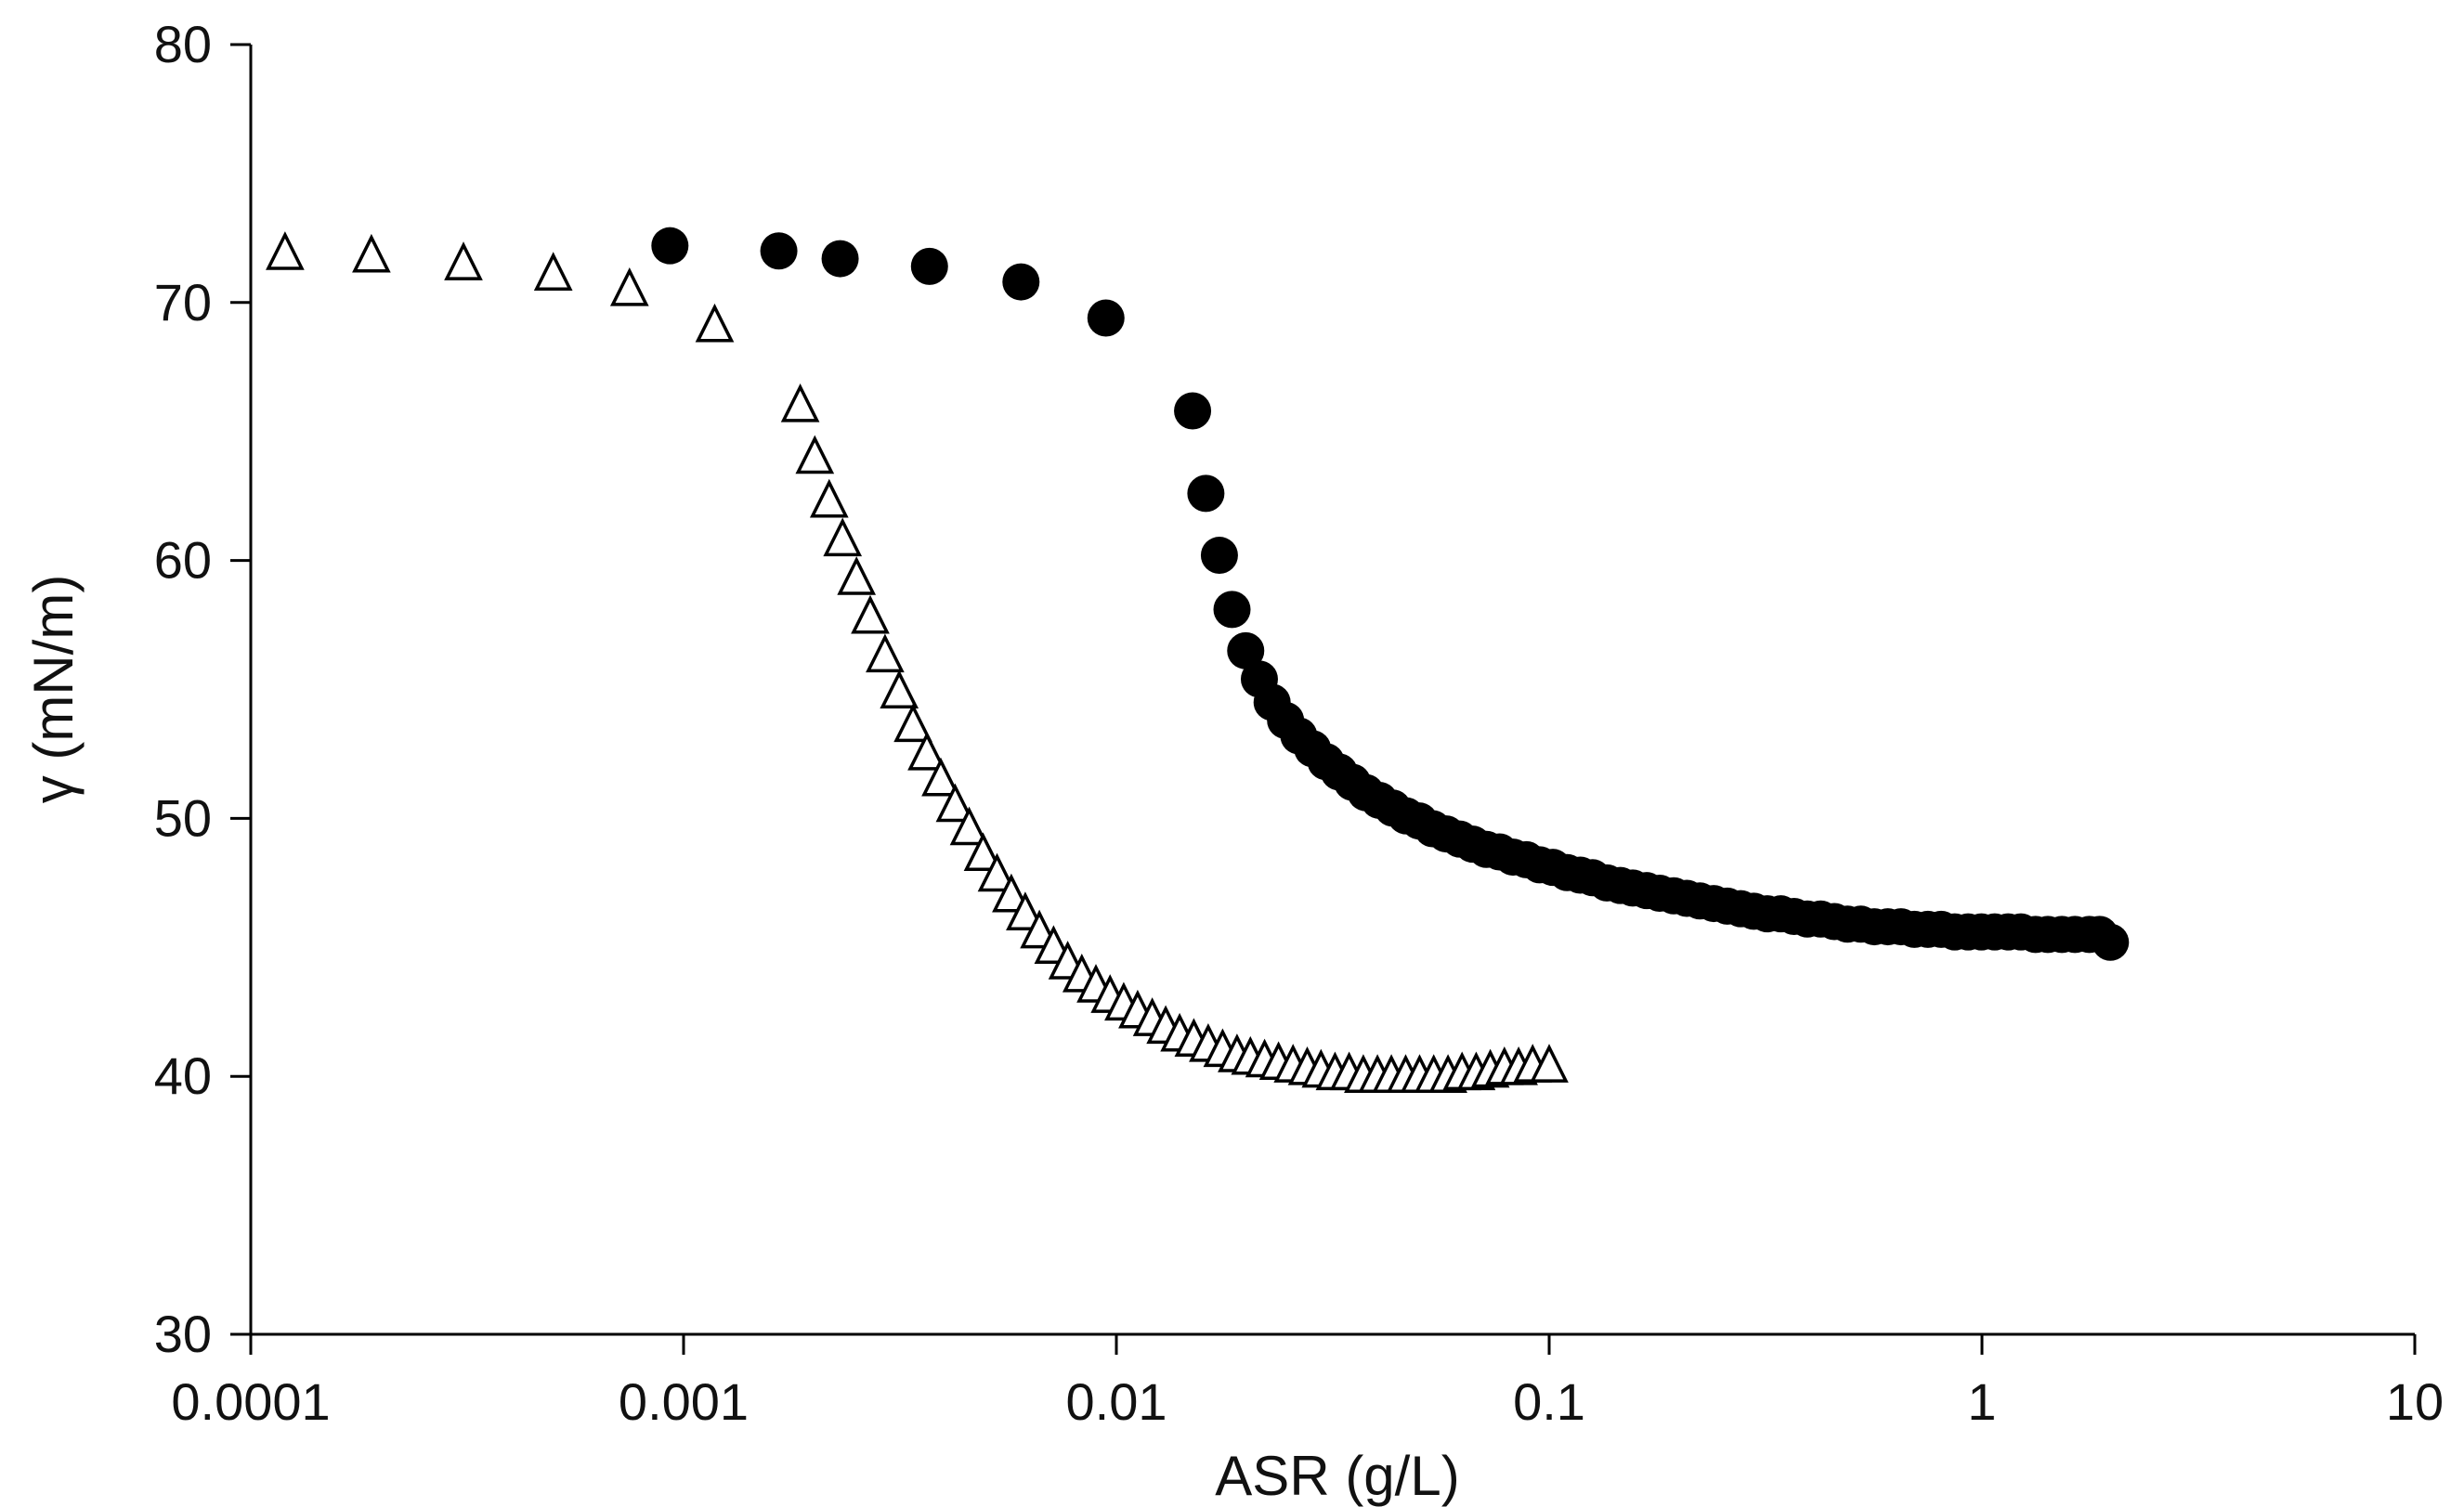 The width and height of the screenshot is (2464, 1507). I want to click on x-tick-label: 1, so click(1981, 1401).